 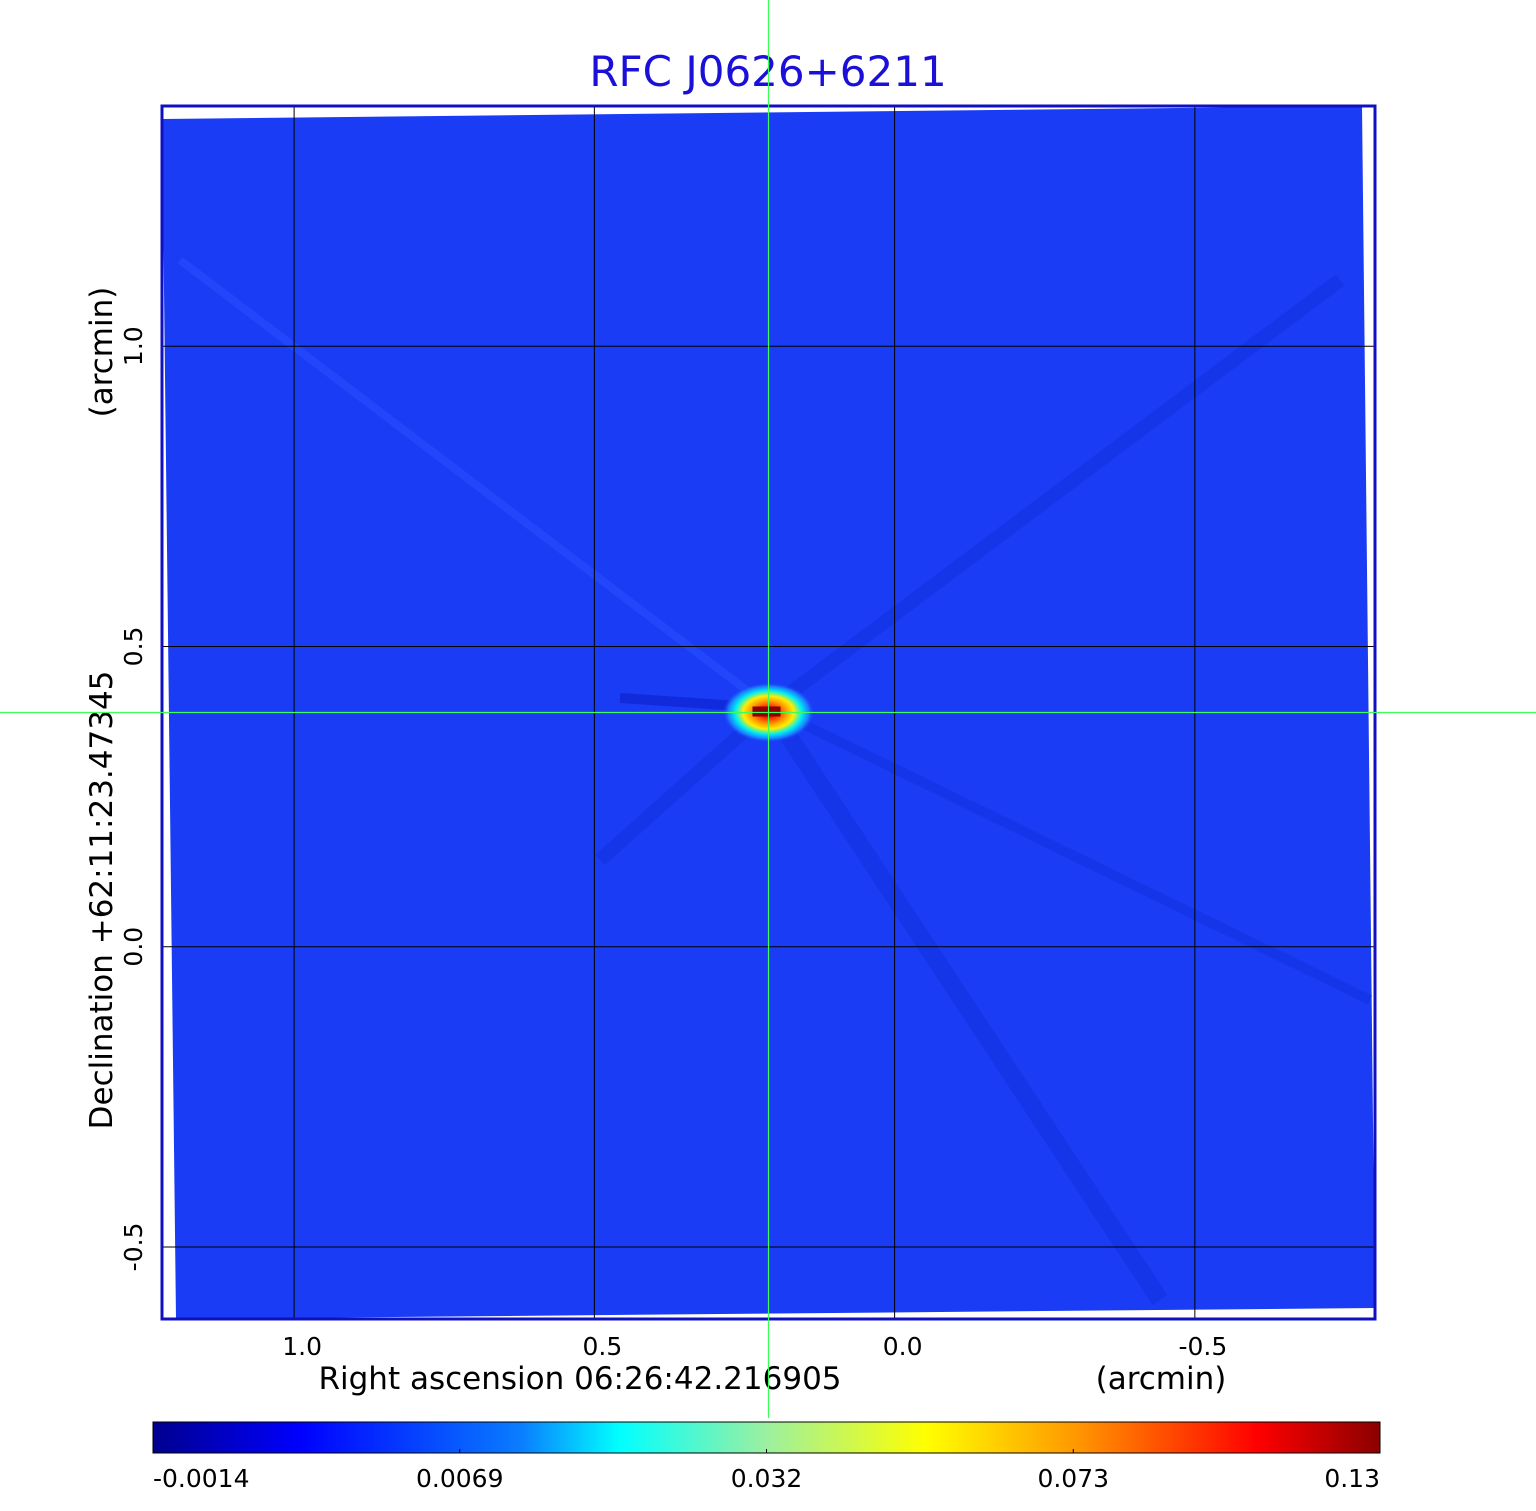 What do you see at coordinates (766, 1437) in the screenshot?
I see `colorbar` at bounding box center [766, 1437].